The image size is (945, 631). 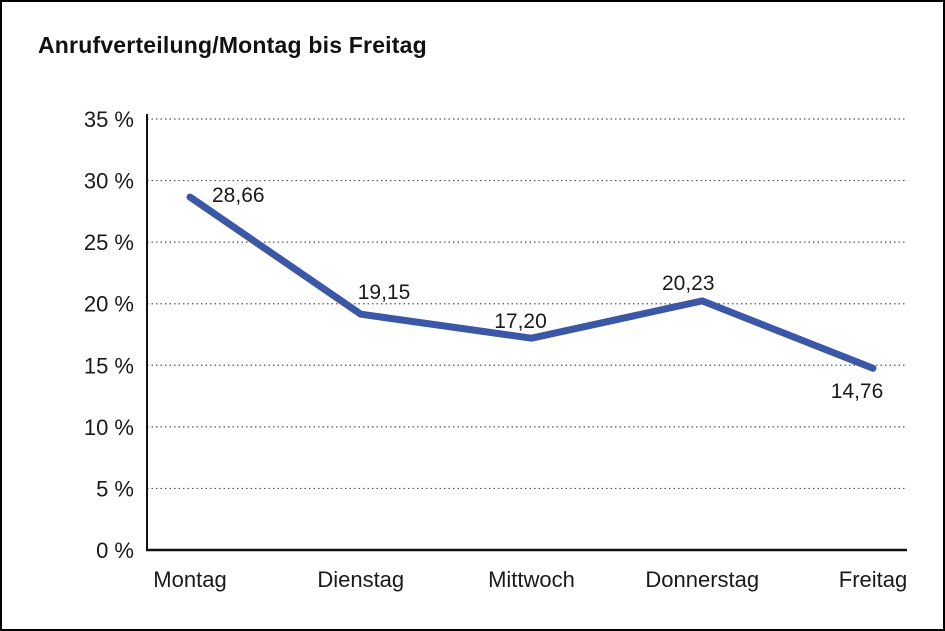 What do you see at coordinates (702, 579) in the screenshot?
I see `x-tick-label: Donnerstag` at bounding box center [702, 579].